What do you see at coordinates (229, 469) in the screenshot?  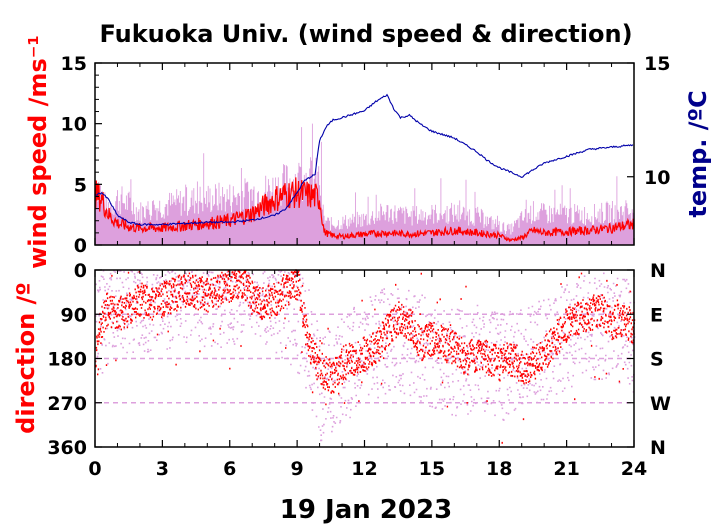 I see `x-tick-label: 6` at bounding box center [229, 469].